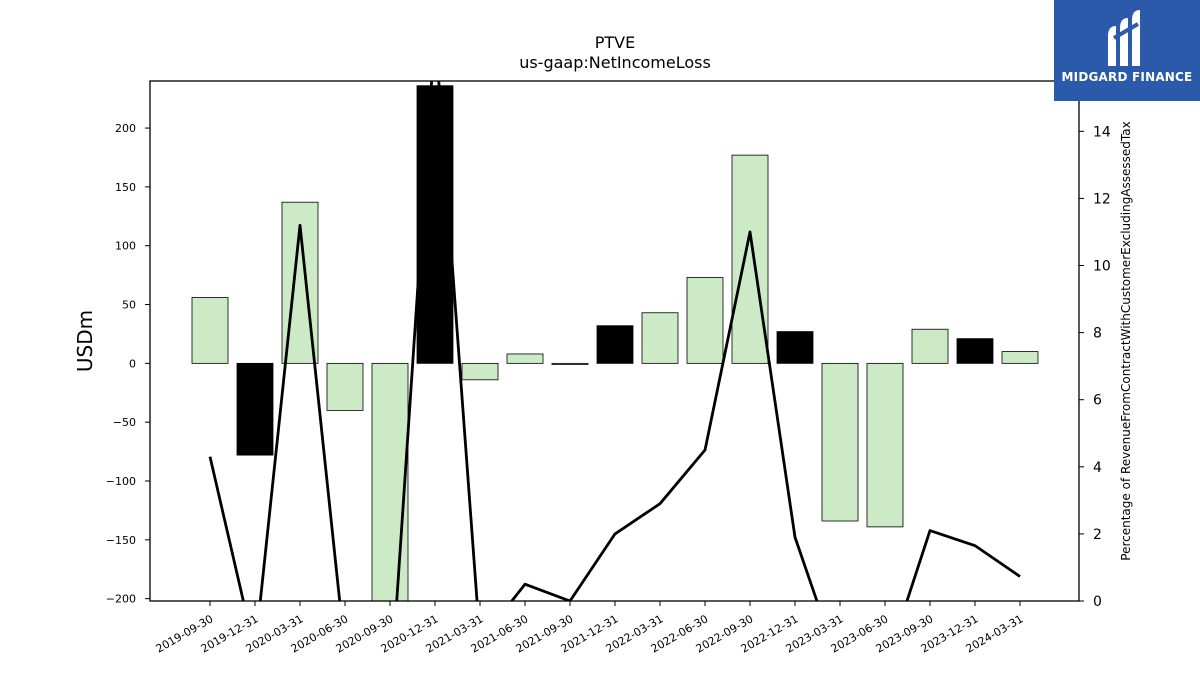 The image size is (1200, 675). I want to click on left-axis: 200 150 100 50 0 −50 −100 −150 −200, so click(128, 364).